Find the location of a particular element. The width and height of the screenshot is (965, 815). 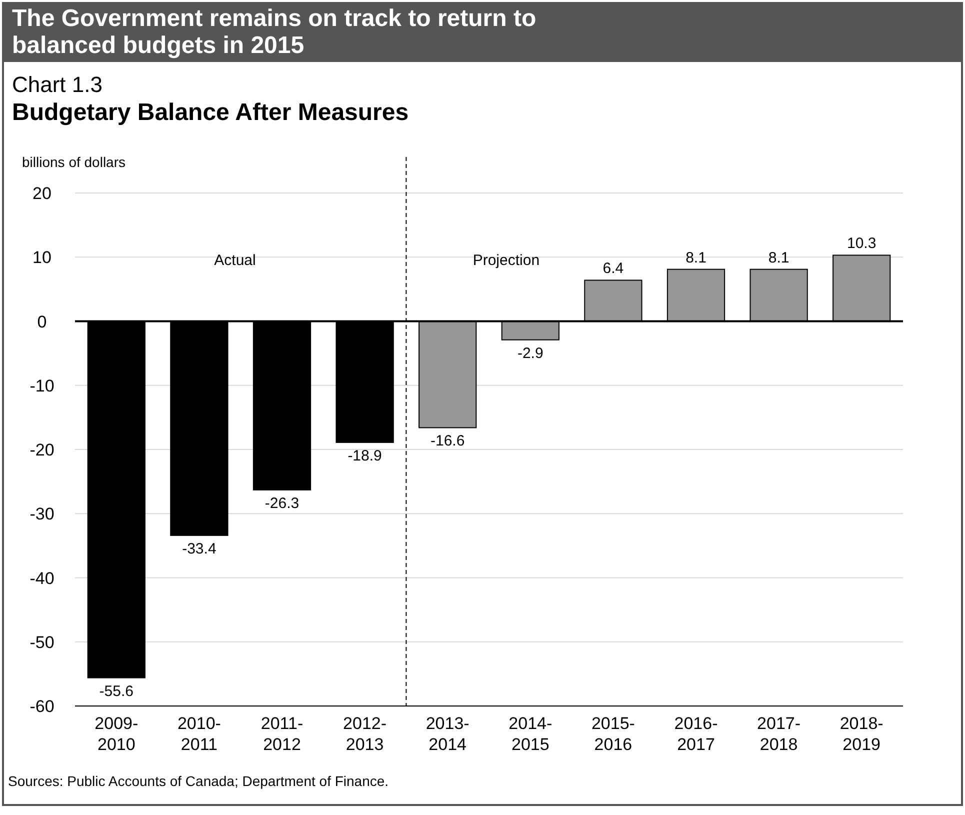

data-label: 6.4 is located at coordinates (613, 269).